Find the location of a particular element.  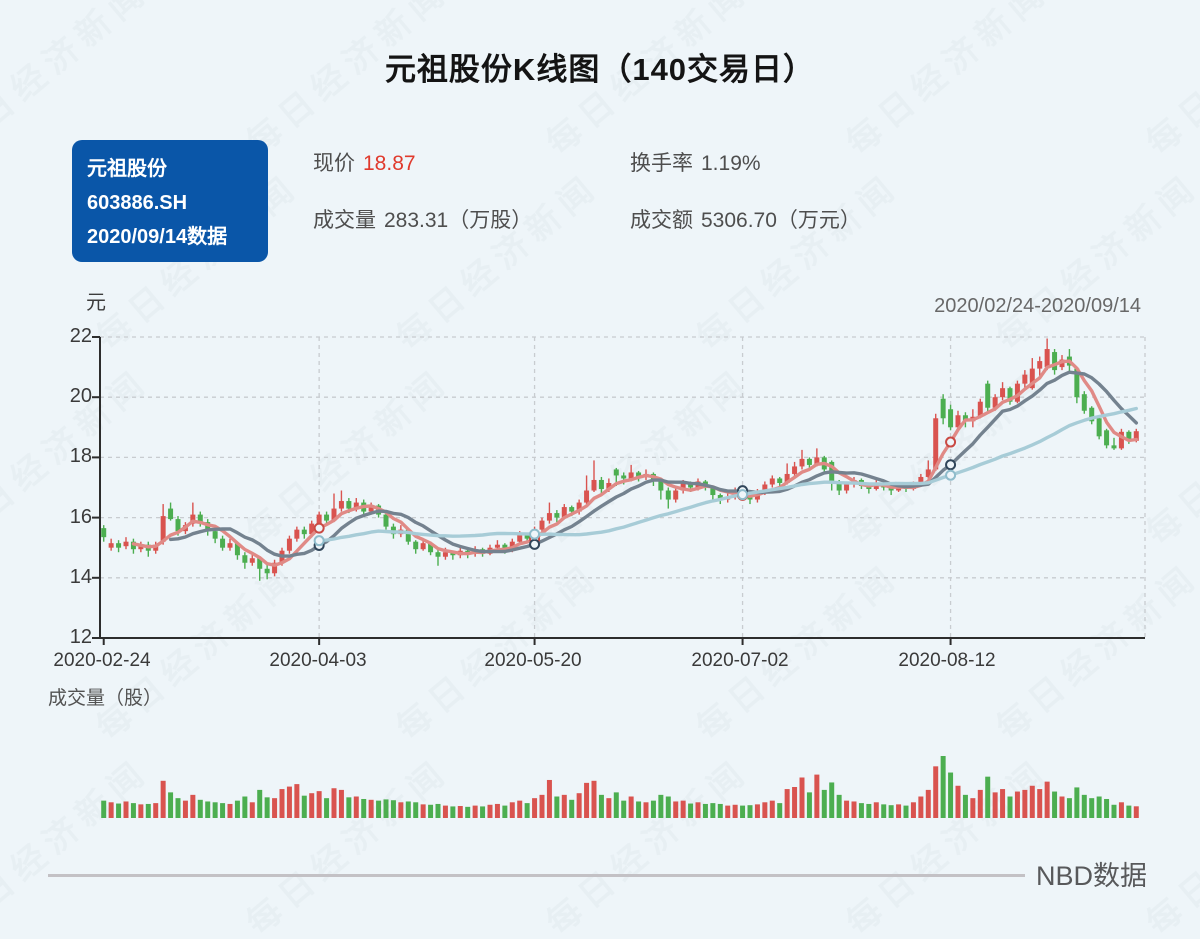

stat-volume: 成交量 283.31（万股） is located at coordinates (422, 219).